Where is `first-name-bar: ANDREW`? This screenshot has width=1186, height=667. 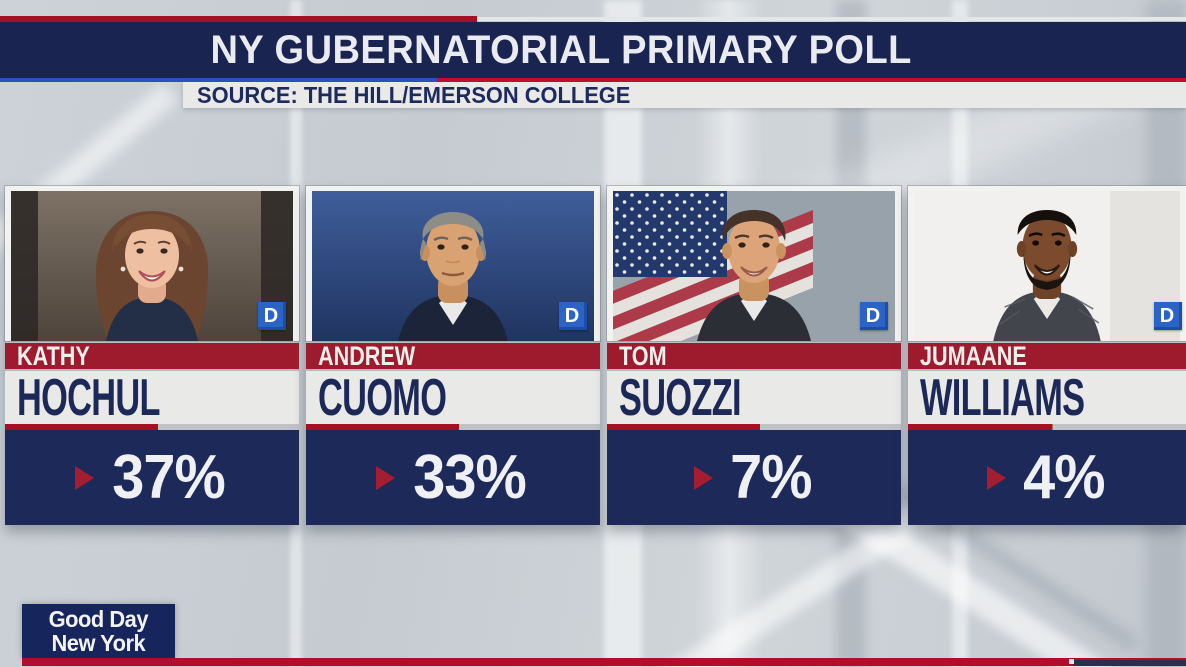
first-name-bar: ANDREW is located at coordinates (453, 355).